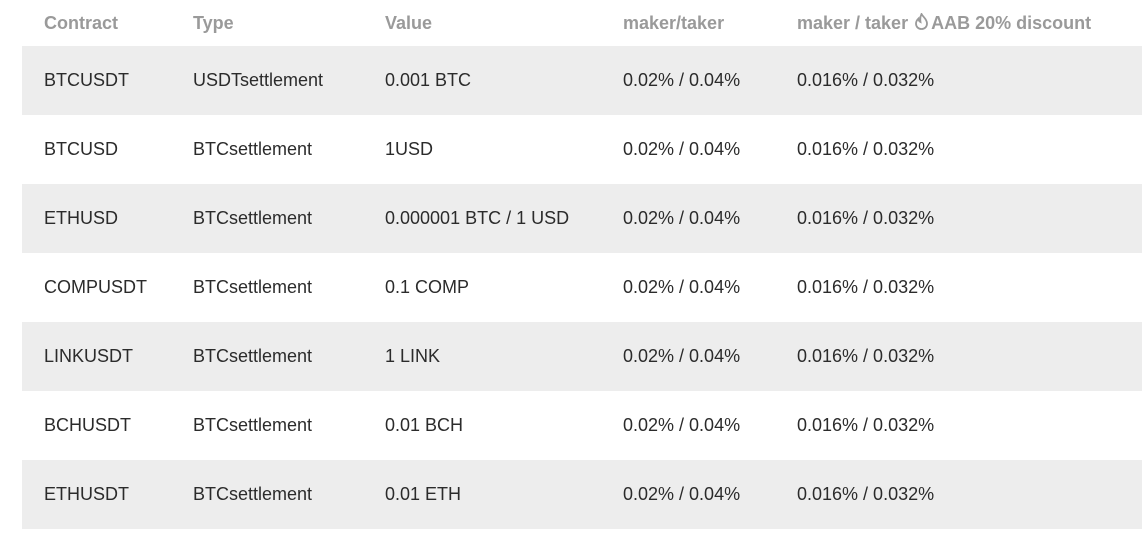 Image resolution: width=1147 pixels, height=533 pixels. Describe the element at coordinates (81, 22) in the screenshot. I see `header-contract: Contract` at that location.